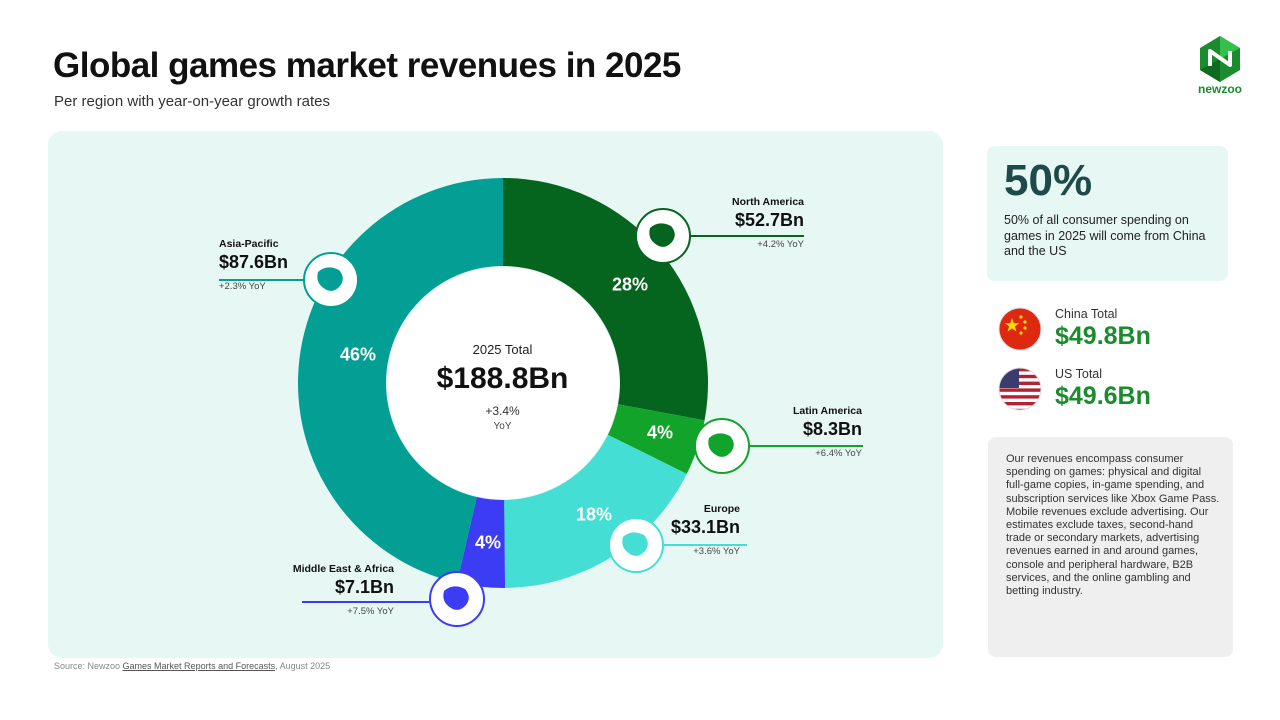  I want to click on region-yoy: +3.6% YoY, so click(716, 551).